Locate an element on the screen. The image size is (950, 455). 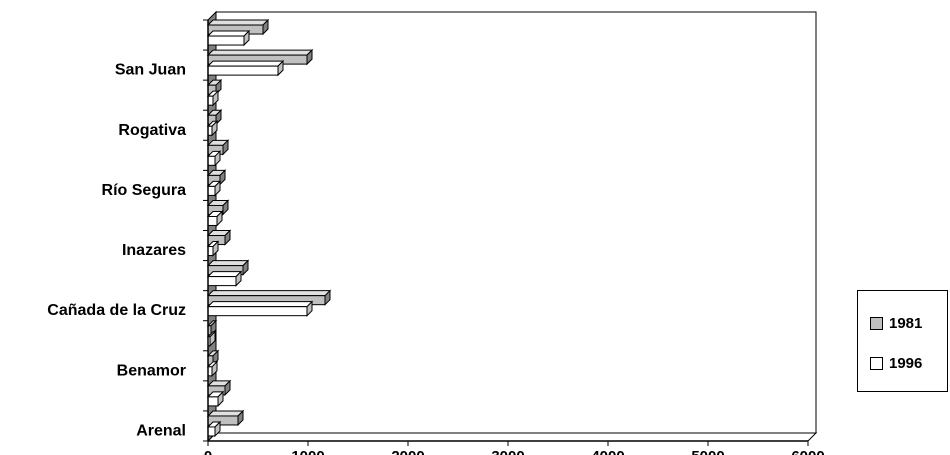
legend: 1981 1996 is located at coordinates (902, 341).